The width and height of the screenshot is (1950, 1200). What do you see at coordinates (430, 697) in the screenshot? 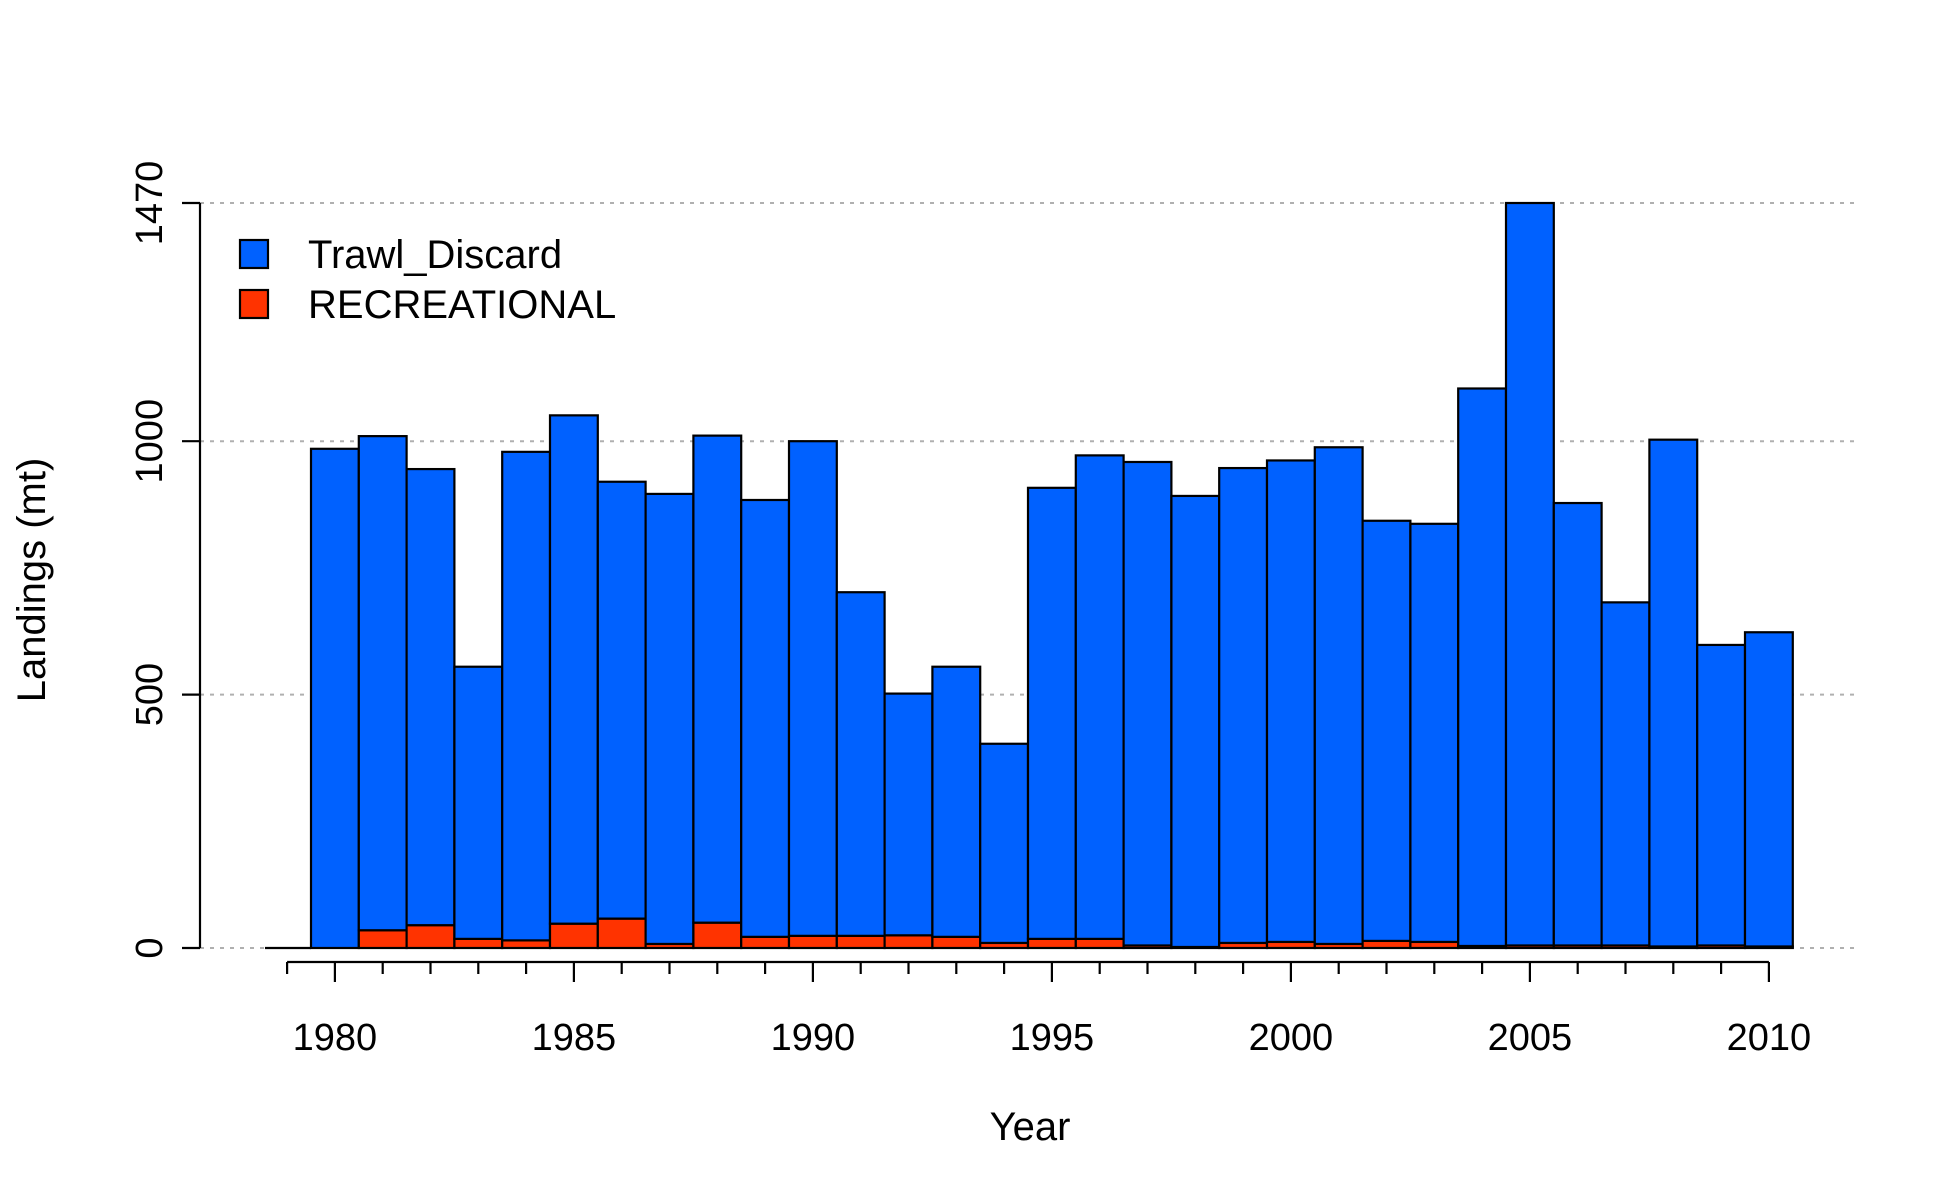
I see `bar-trawl-discard-1982` at bounding box center [430, 697].